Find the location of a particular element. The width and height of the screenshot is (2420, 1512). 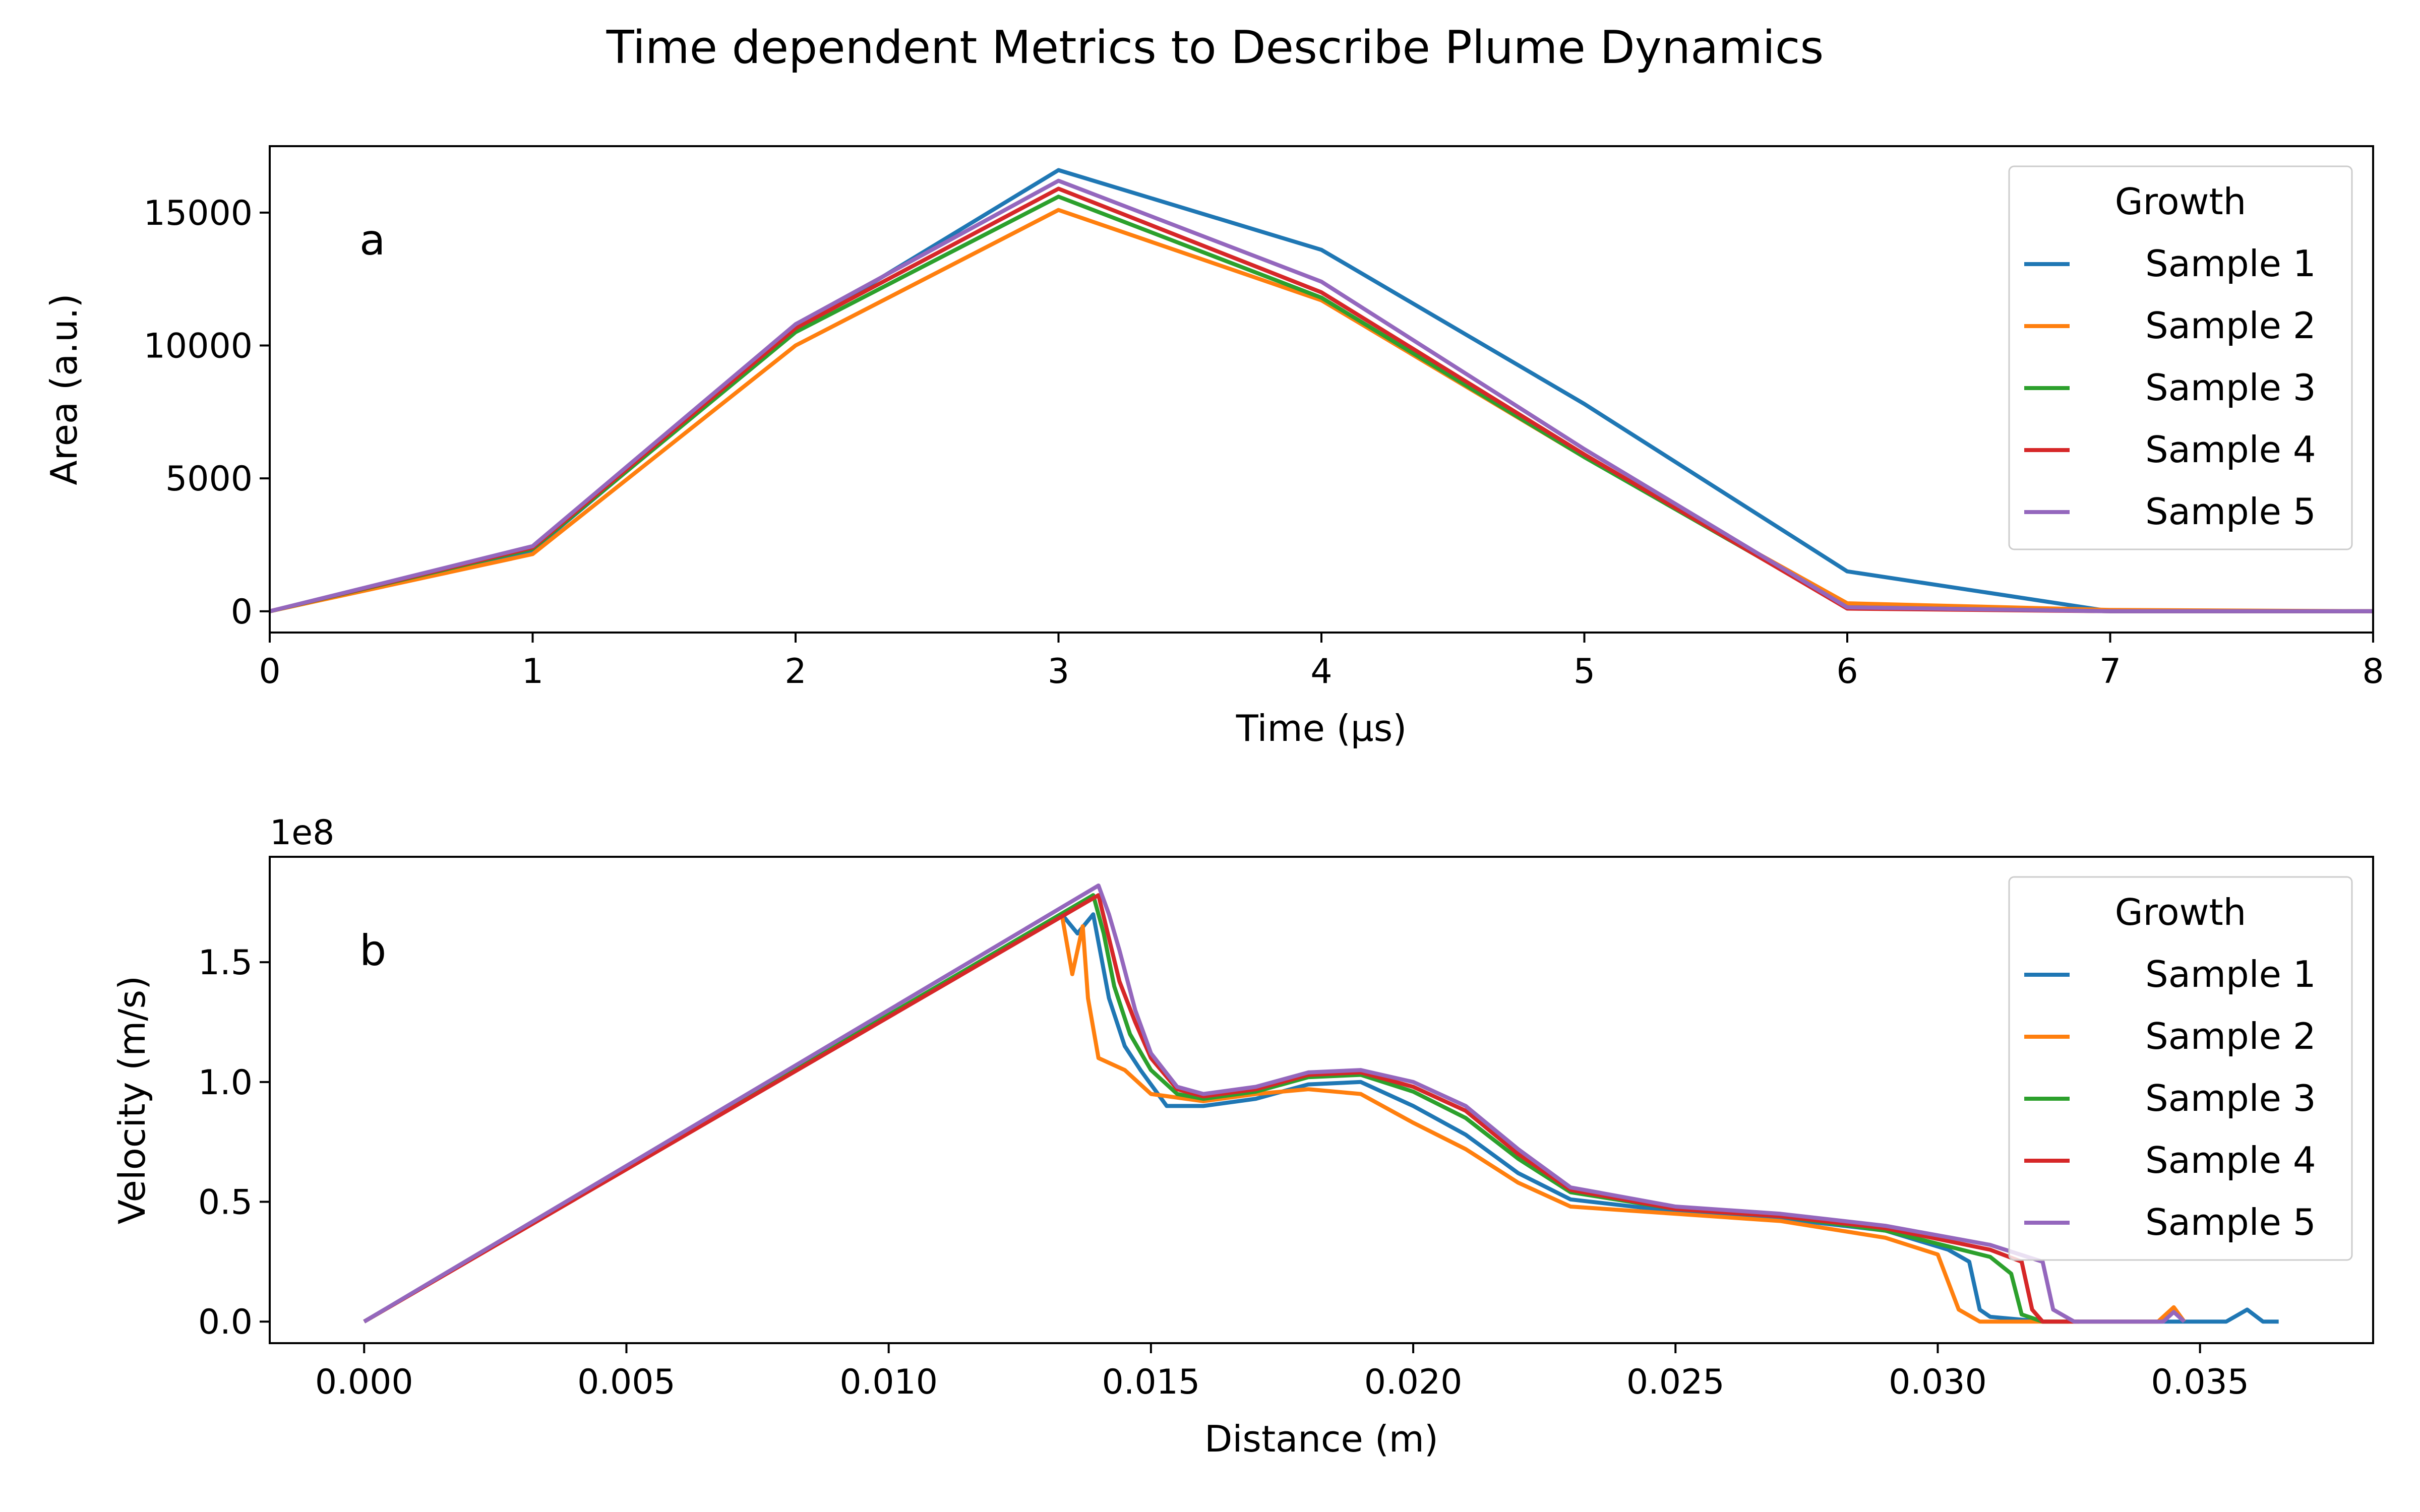

panel-b-y-ticks: 0.0 0.5 1.0 1.5 is located at coordinates (234, 1142).